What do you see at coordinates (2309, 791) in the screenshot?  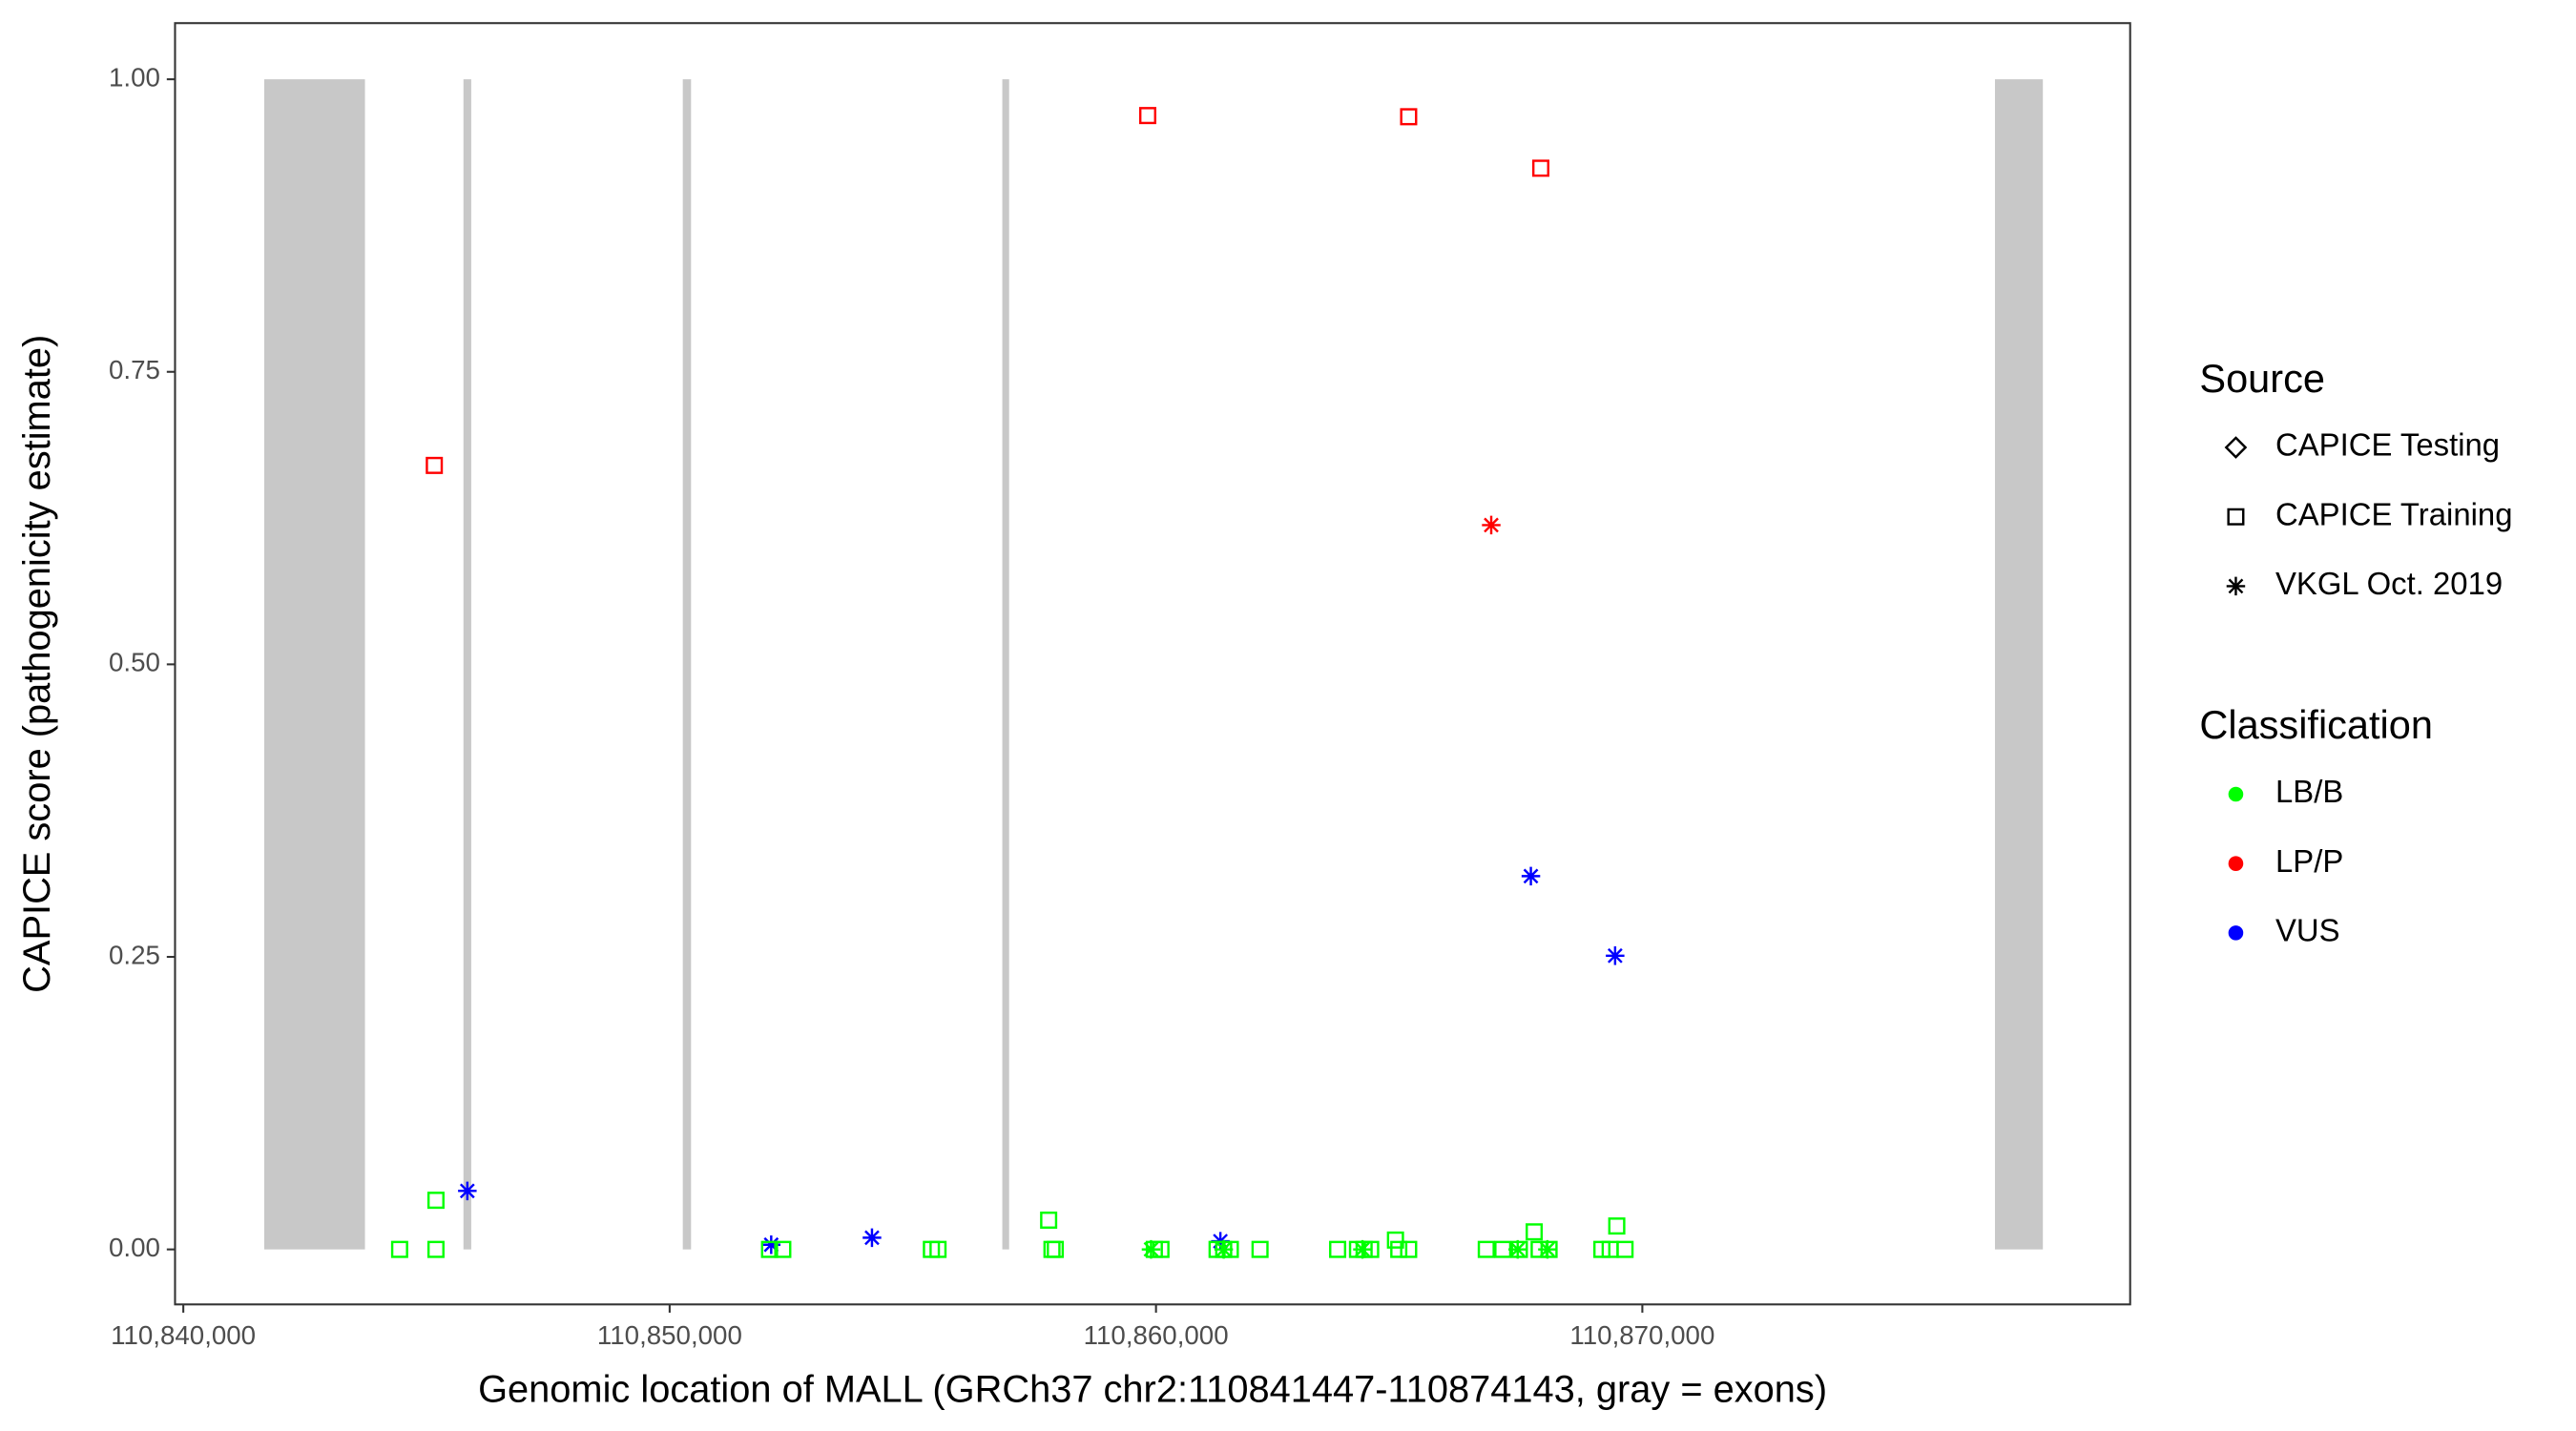 I see `legend-label: LB/B` at bounding box center [2309, 791].